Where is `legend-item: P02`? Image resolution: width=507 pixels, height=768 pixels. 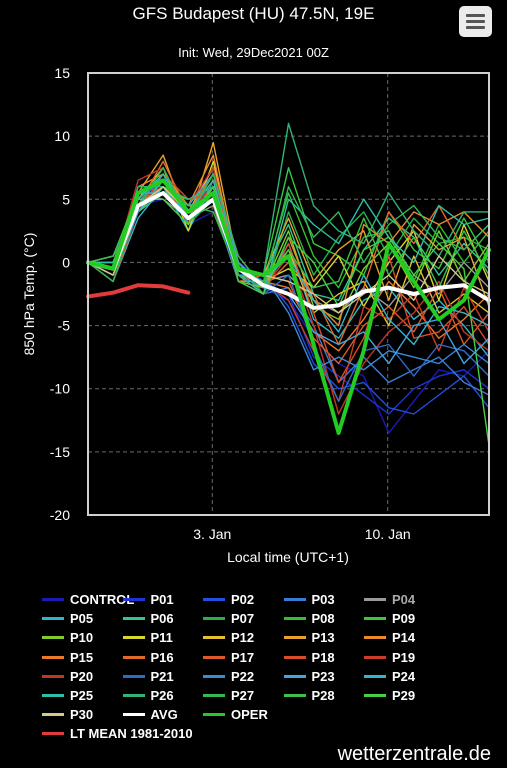 legend-item: P02 is located at coordinates (243, 599).